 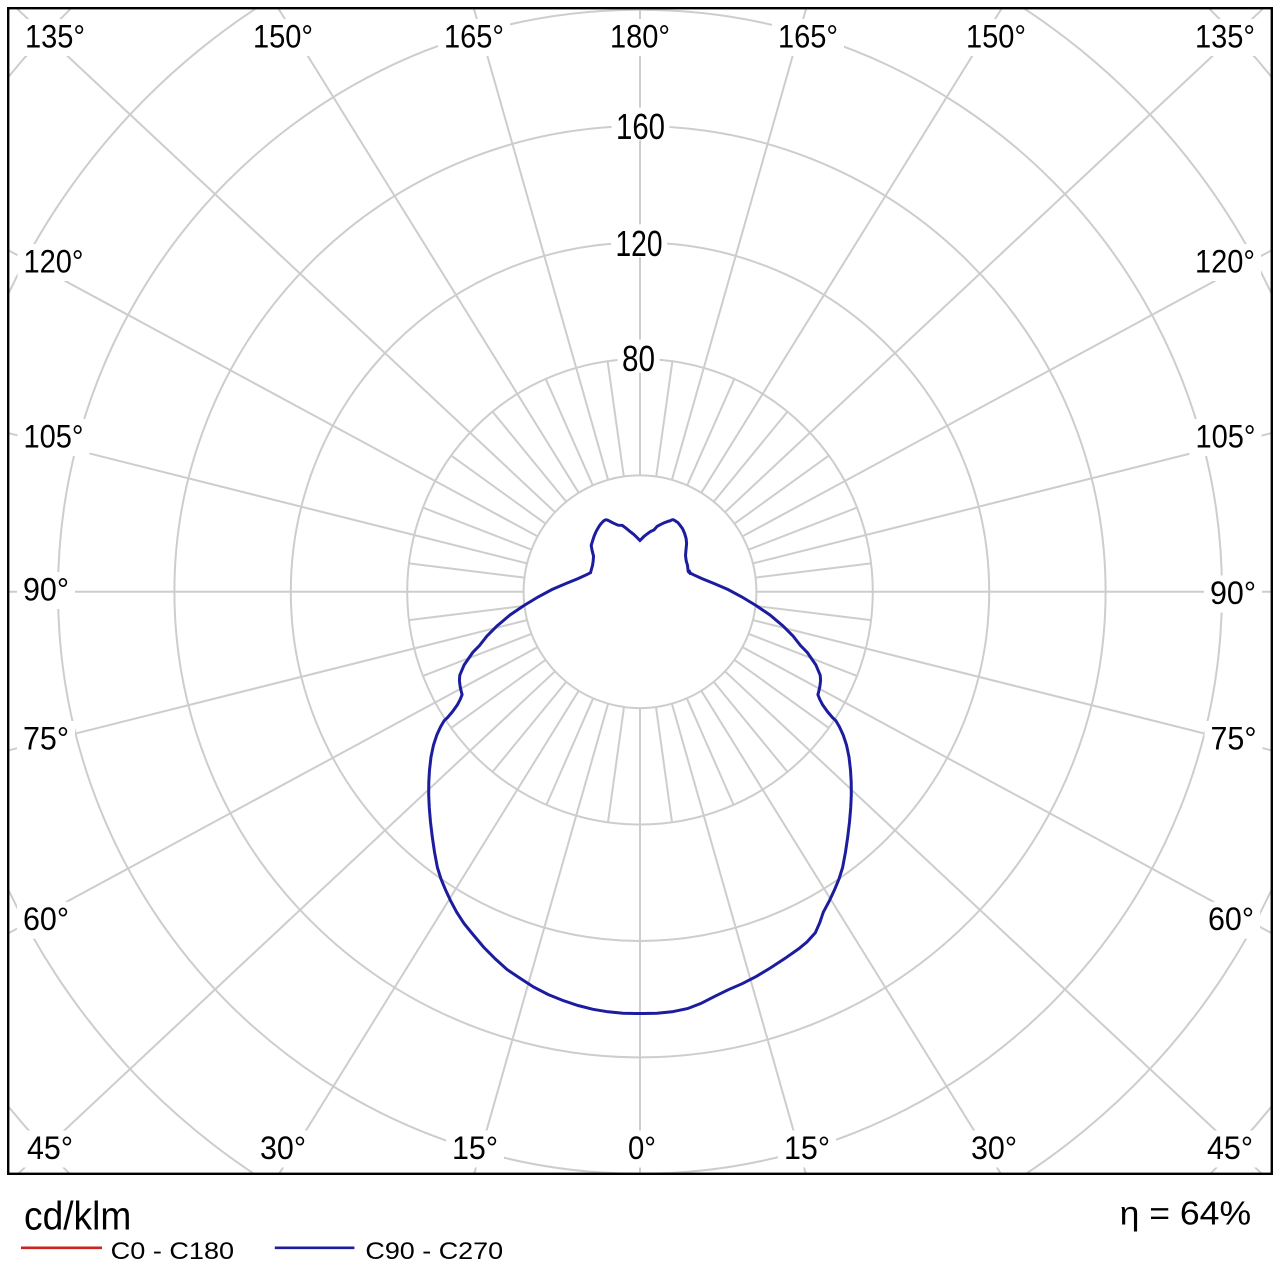 I want to click on svg-text: 0°, so click(x=642, y=1148).